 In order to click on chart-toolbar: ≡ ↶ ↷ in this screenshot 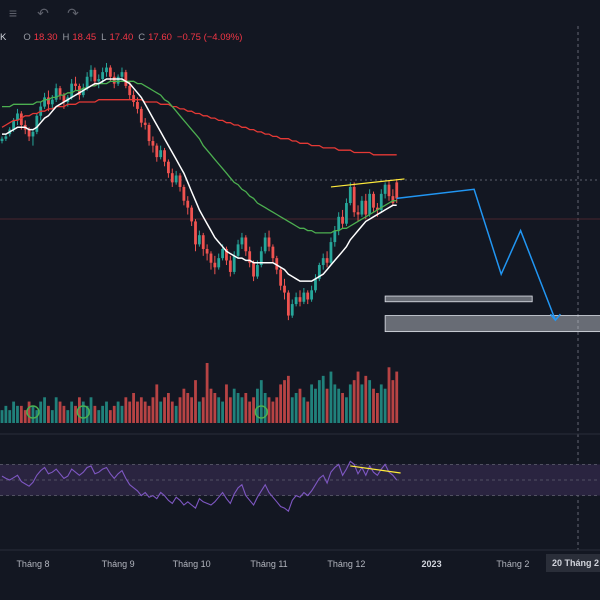, I will do `click(42, 13)`.